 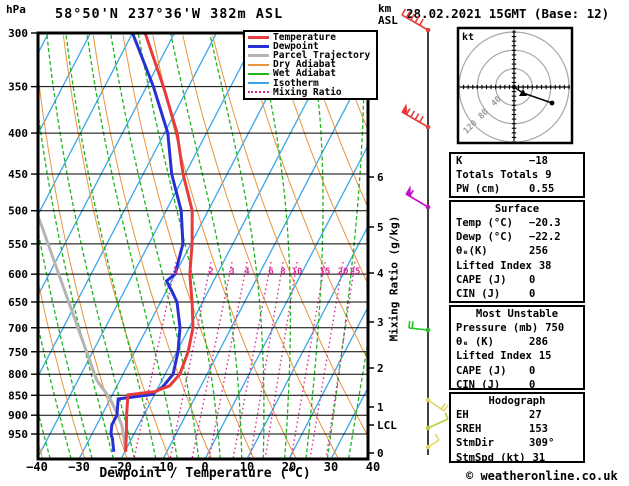 I want to click on panel-row: θₑ (K) 286, so click(x=517, y=342).